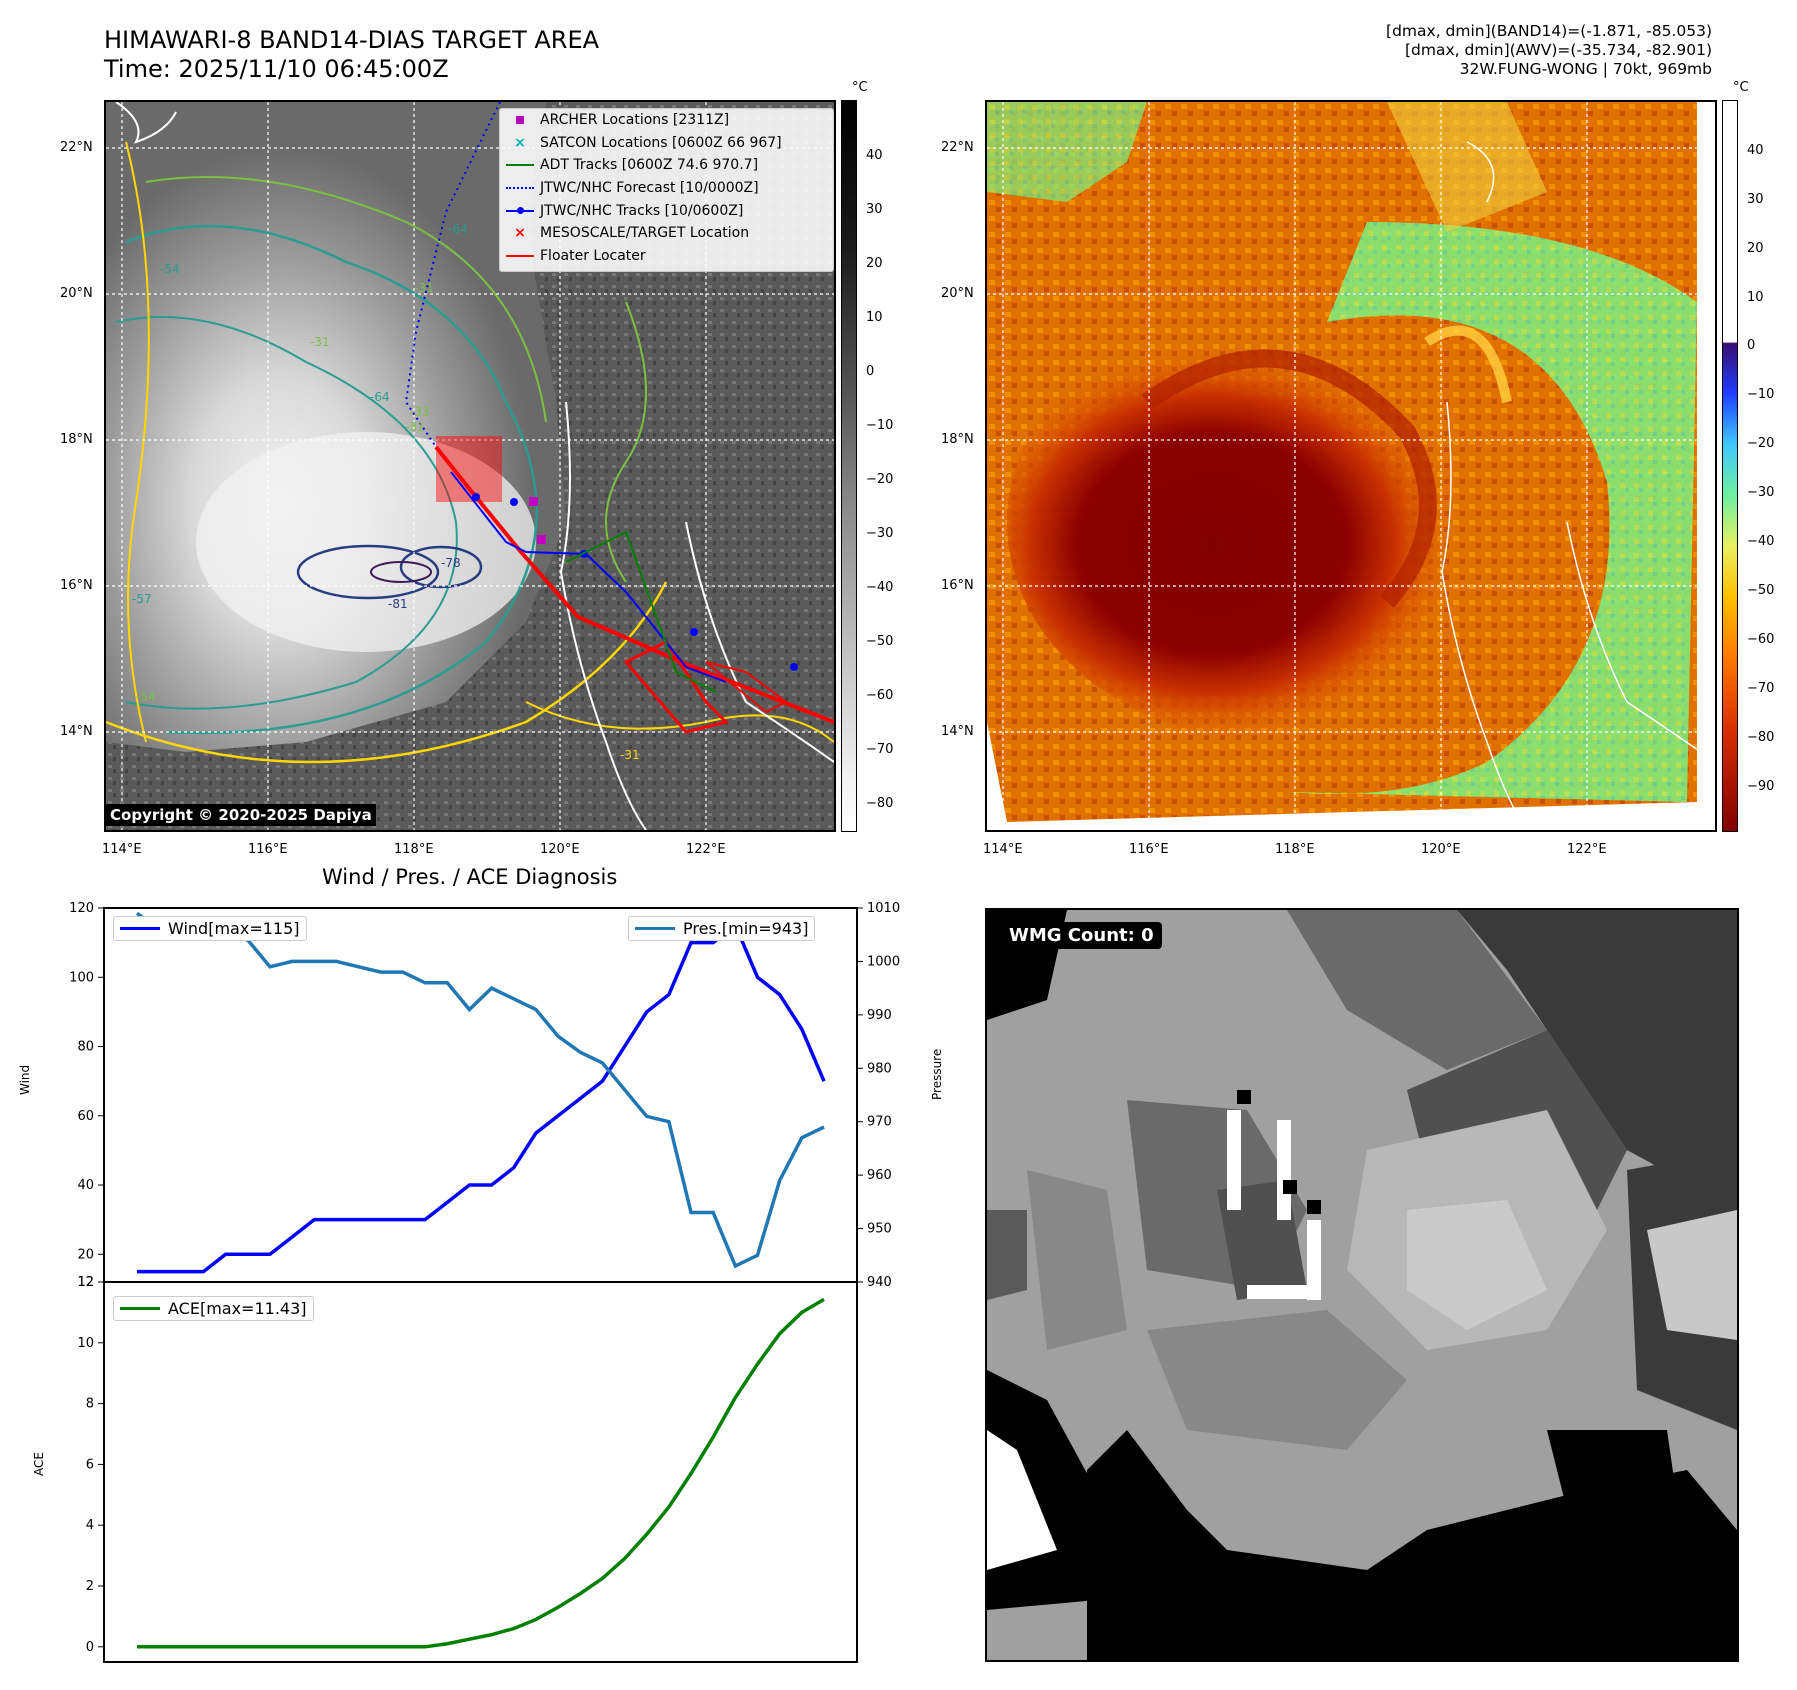  What do you see at coordinates (85, 1185) in the screenshot?
I see `wind-tick-label: 40` at bounding box center [85, 1185].